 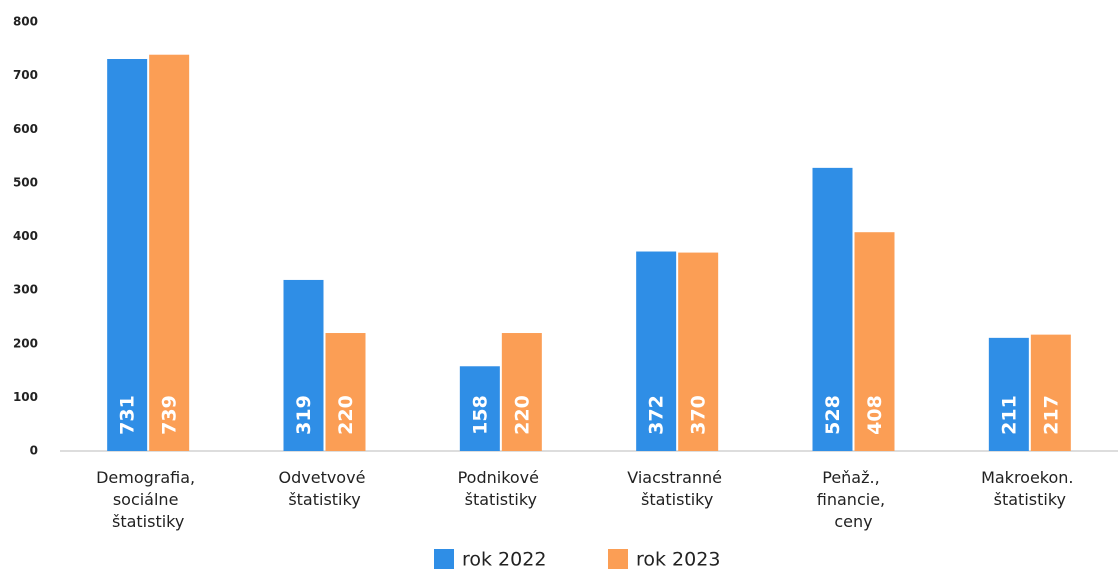 What do you see at coordinates (657, 415) in the screenshot?
I see `value-label: 372` at bounding box center [657, 415].